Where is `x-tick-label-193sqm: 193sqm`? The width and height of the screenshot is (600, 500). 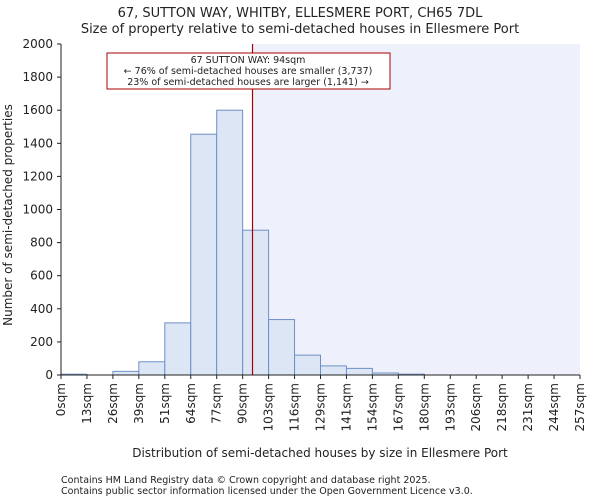
x-tick-label-193sqm: 193sqm is located at coordinates (450, 407).